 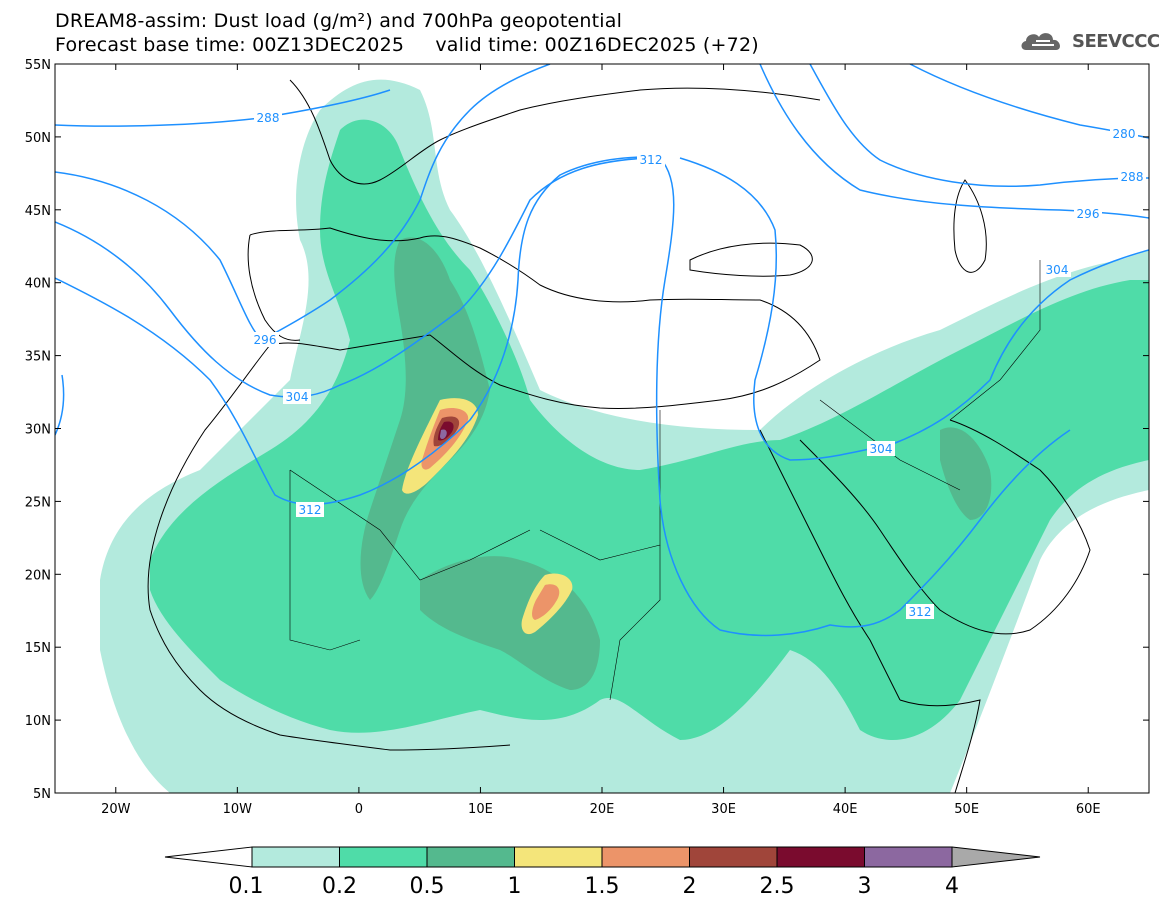 I want to click on border-libya-egypt, so click(x=600, y=485).